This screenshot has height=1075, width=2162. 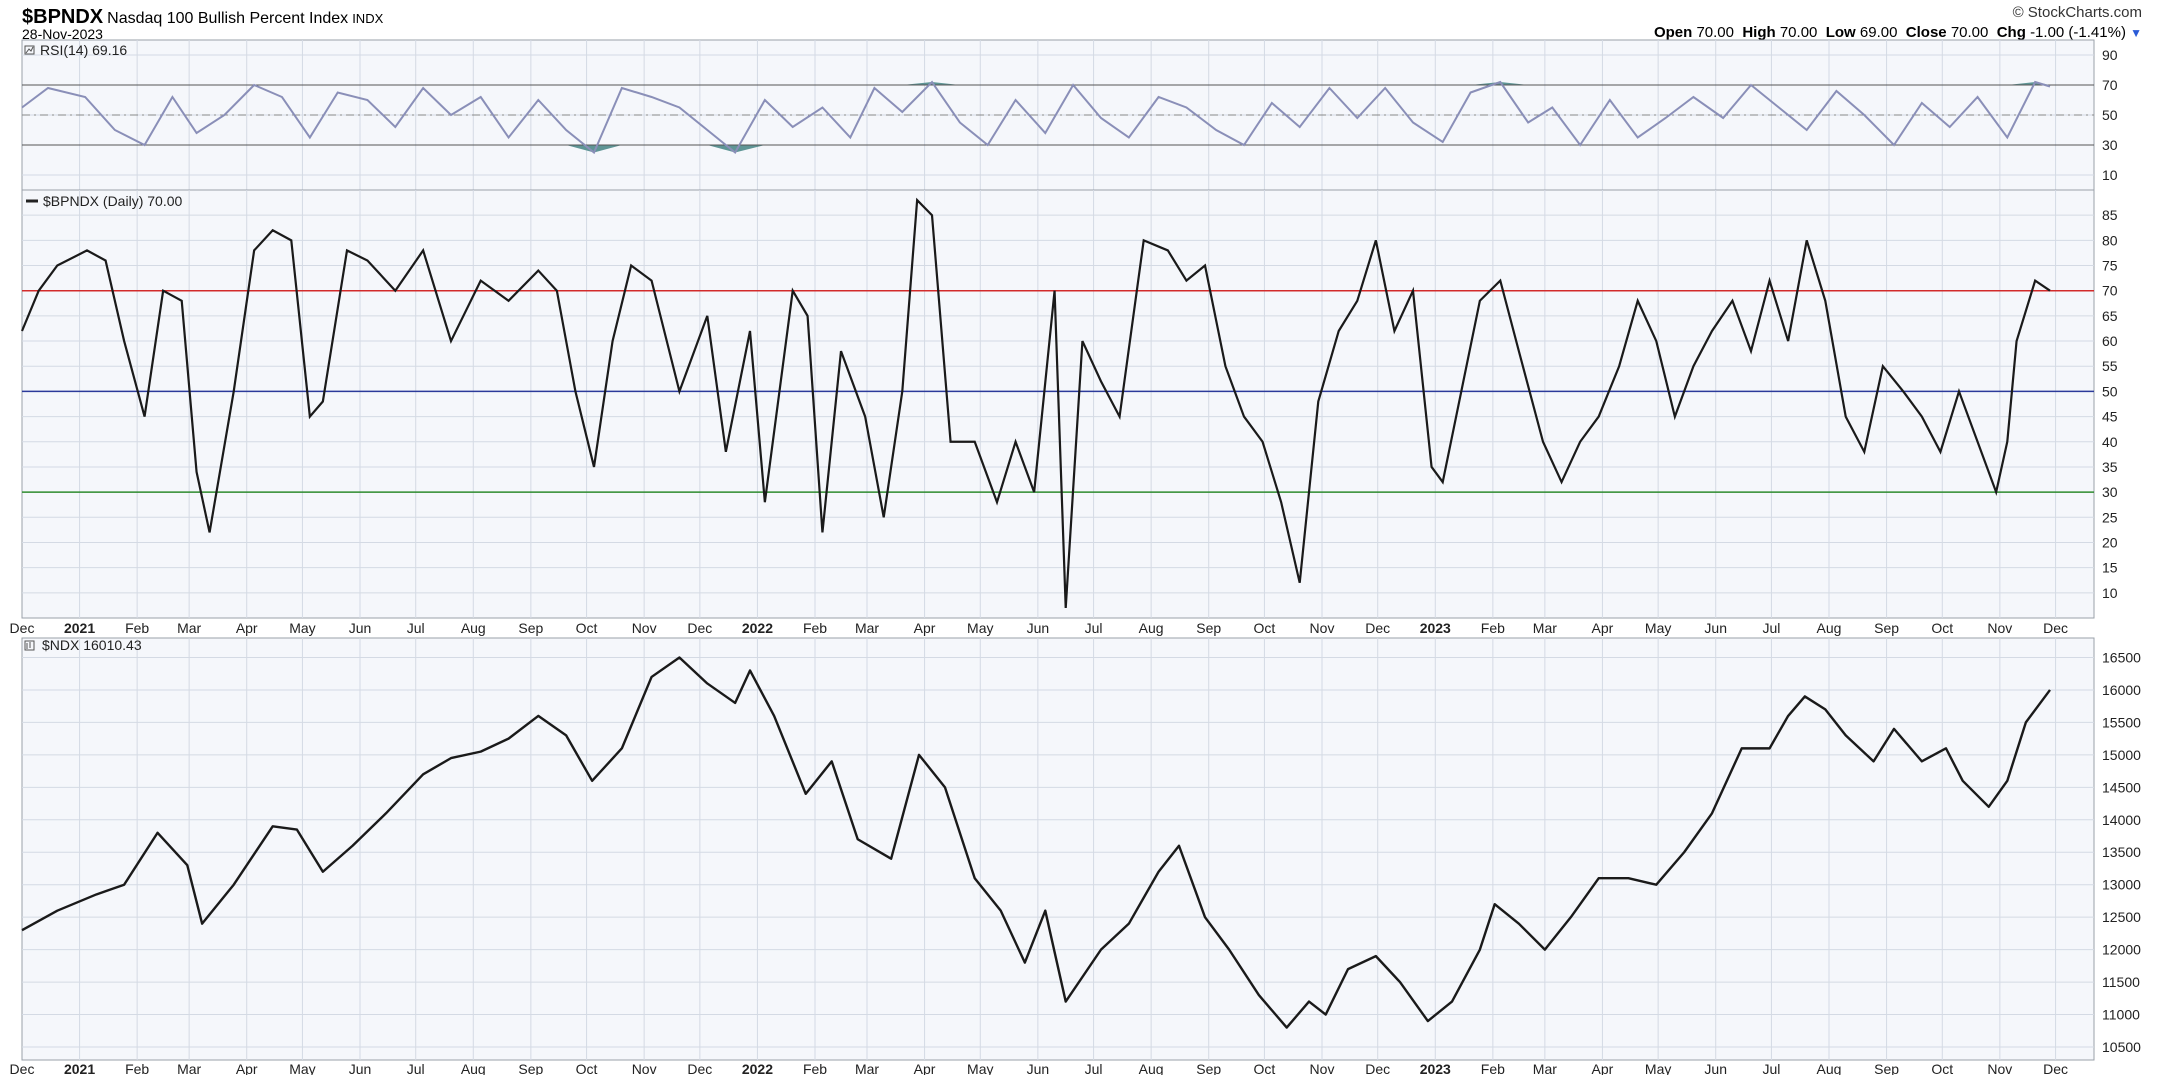 I want to click on bot-axis-label: Dec, so click(x=699, y=1068).